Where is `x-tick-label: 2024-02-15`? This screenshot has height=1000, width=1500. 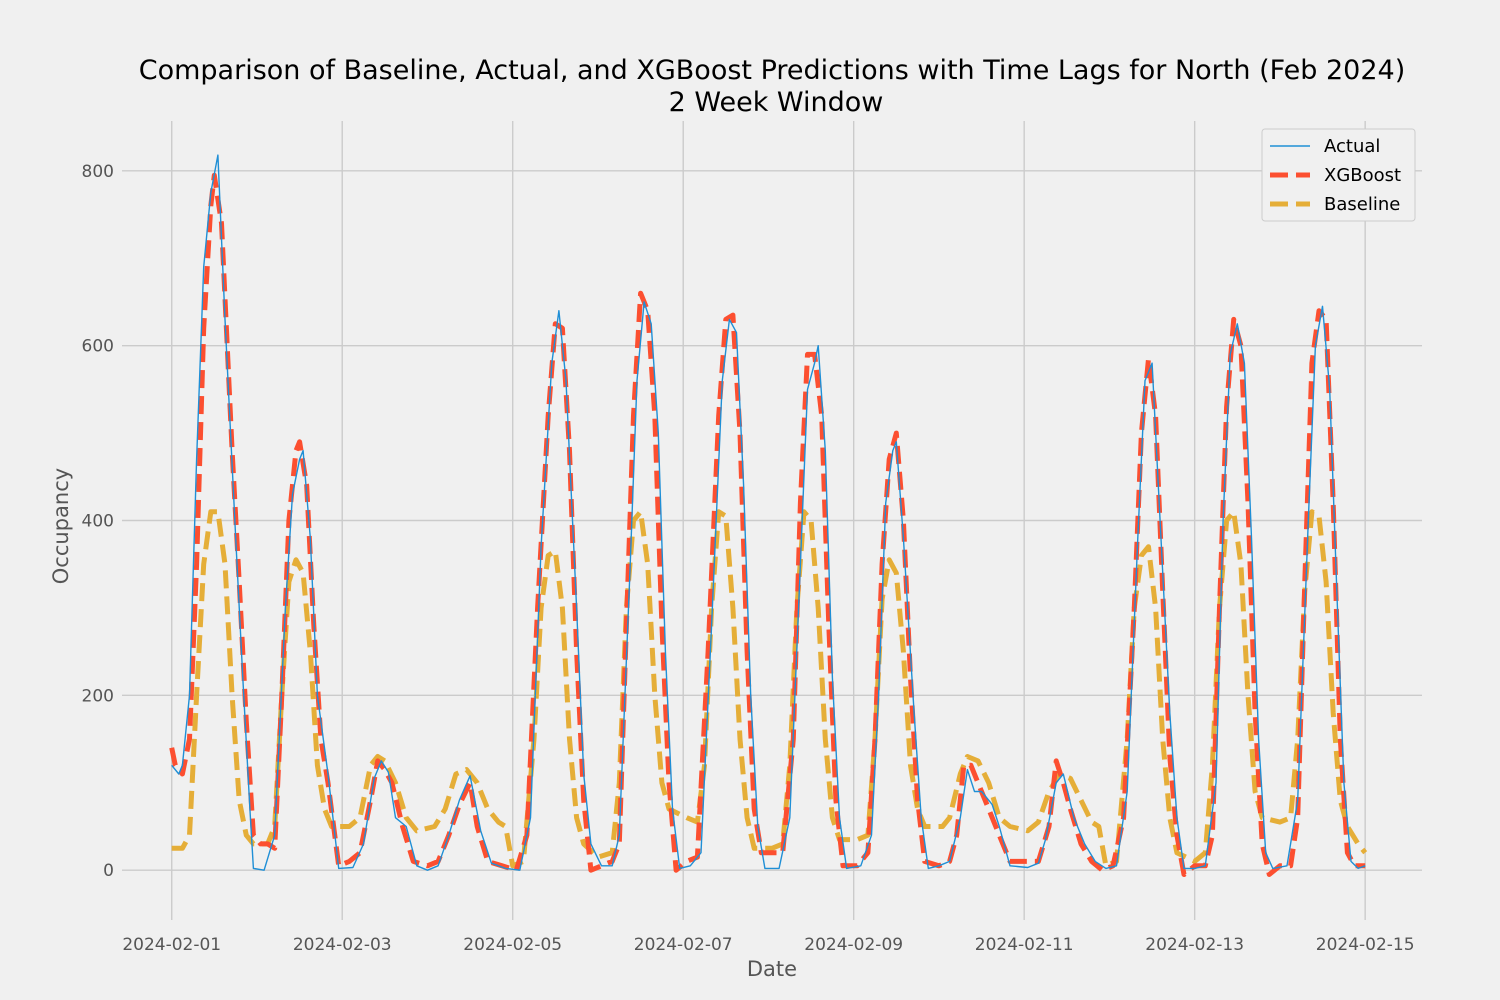
x-tick-label: 2024-02-15 is located at coordinates (1365, 945).